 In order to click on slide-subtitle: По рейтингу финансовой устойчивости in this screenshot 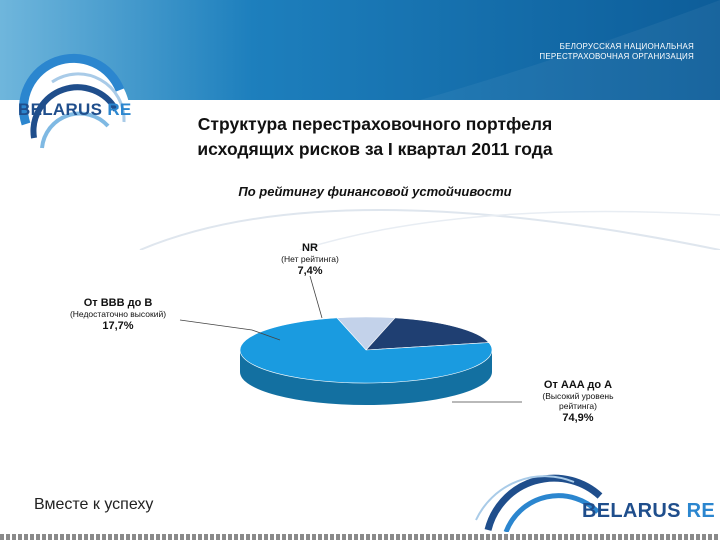, I will do `click(375, 191)`.